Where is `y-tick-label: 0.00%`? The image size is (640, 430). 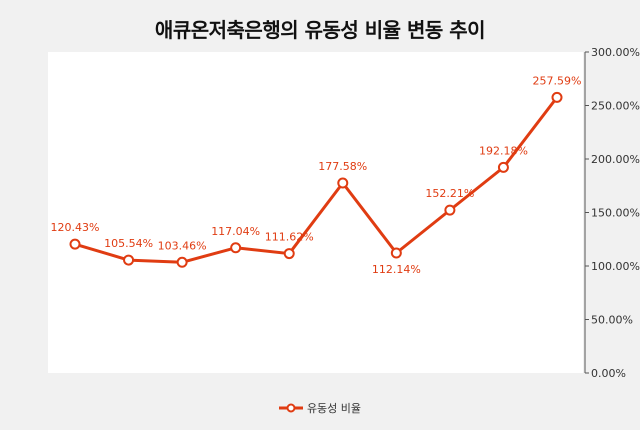
y-tick-label: 0.00% is located at coordinates (608, 373).